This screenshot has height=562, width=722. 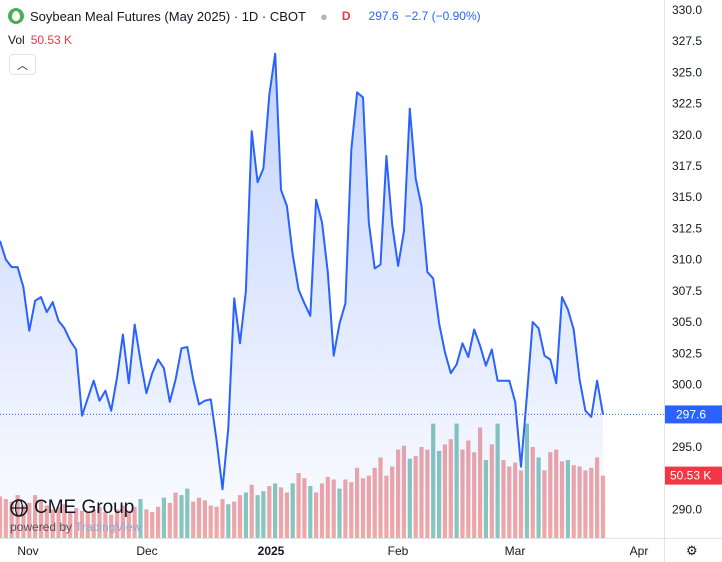 I want to click on y-tick-label: 325.0, so click(x=687, y=72).